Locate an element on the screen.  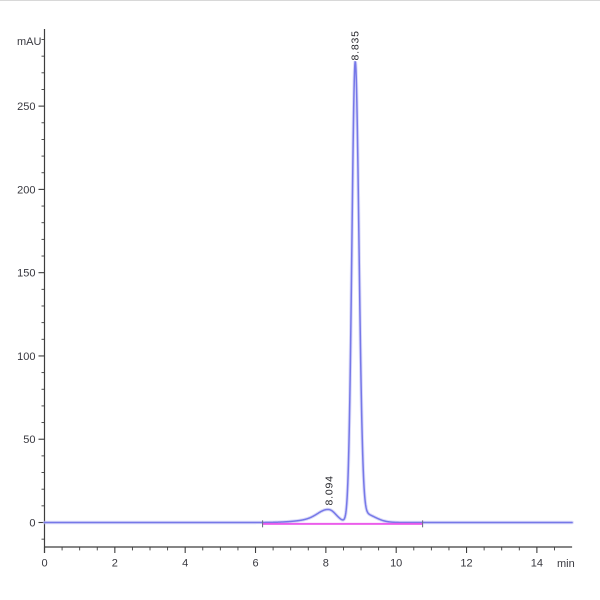
y-tick-label: 0 is located at coordinates (32, 524).